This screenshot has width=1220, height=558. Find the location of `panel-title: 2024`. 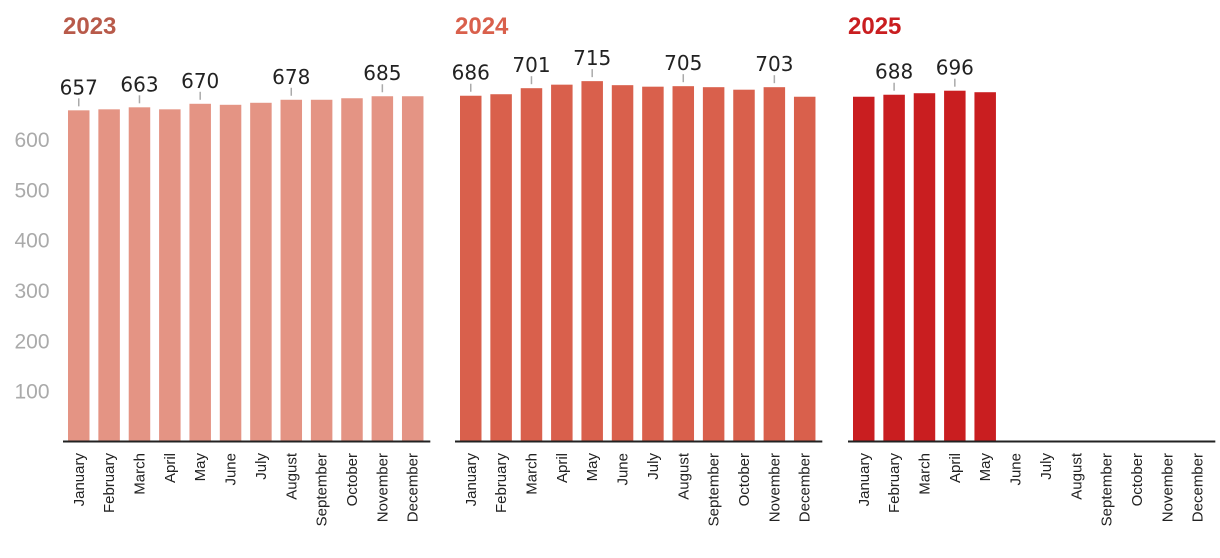

panel-title: 2024 is located at coordinates (482, 26).